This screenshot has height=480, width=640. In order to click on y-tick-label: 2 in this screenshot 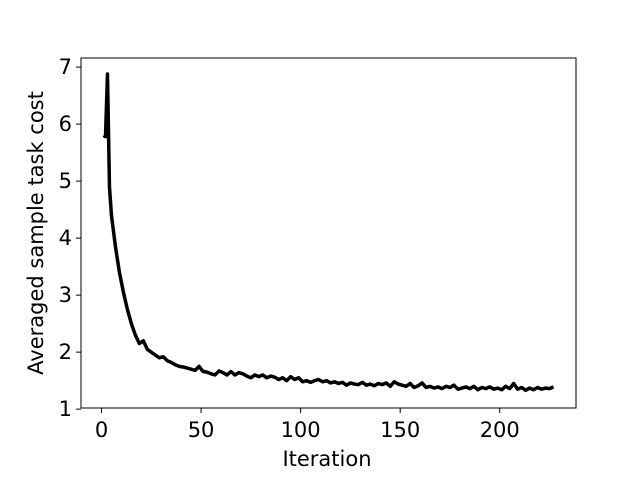, I will do `click(65, 352)`.